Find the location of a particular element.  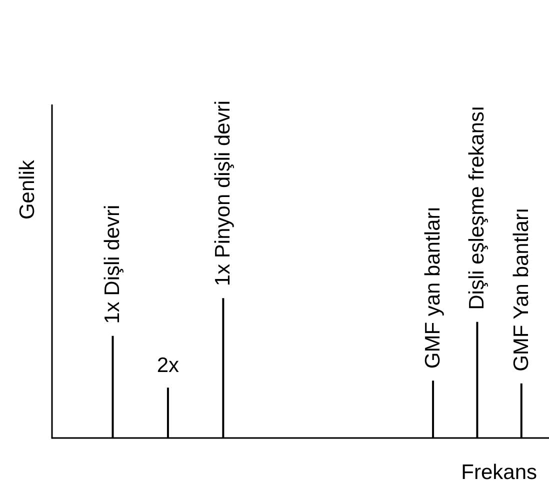

x-axis-title: Frekans is located at coordinates (499, 472).